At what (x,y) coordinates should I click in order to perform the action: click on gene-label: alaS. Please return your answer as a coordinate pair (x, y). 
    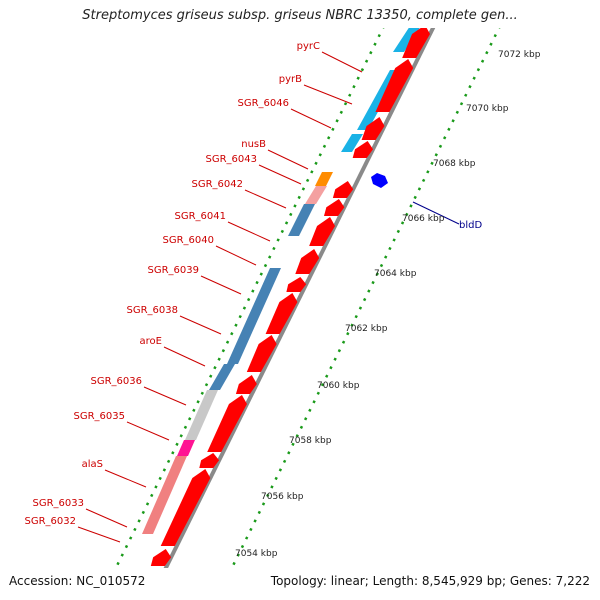
    Looking at the image, I should click on (92, 464).